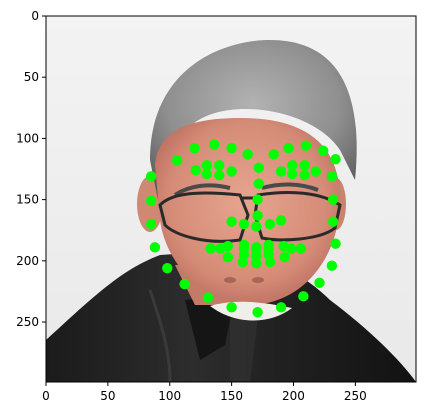 Image resolution: width=425 pixels, height=418 pixels. What do you see at coordinates (231, 396) in the screenshot?
I see `x-tick-label: 150` at bounding box center [231, 396].